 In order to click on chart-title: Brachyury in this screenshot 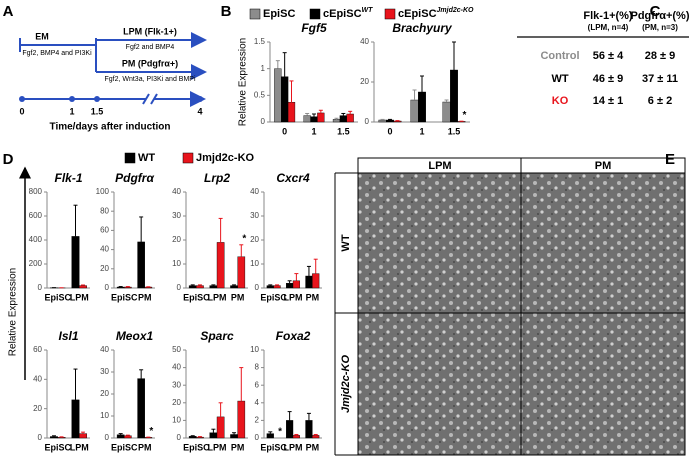, I will do `click(422, 28)`.